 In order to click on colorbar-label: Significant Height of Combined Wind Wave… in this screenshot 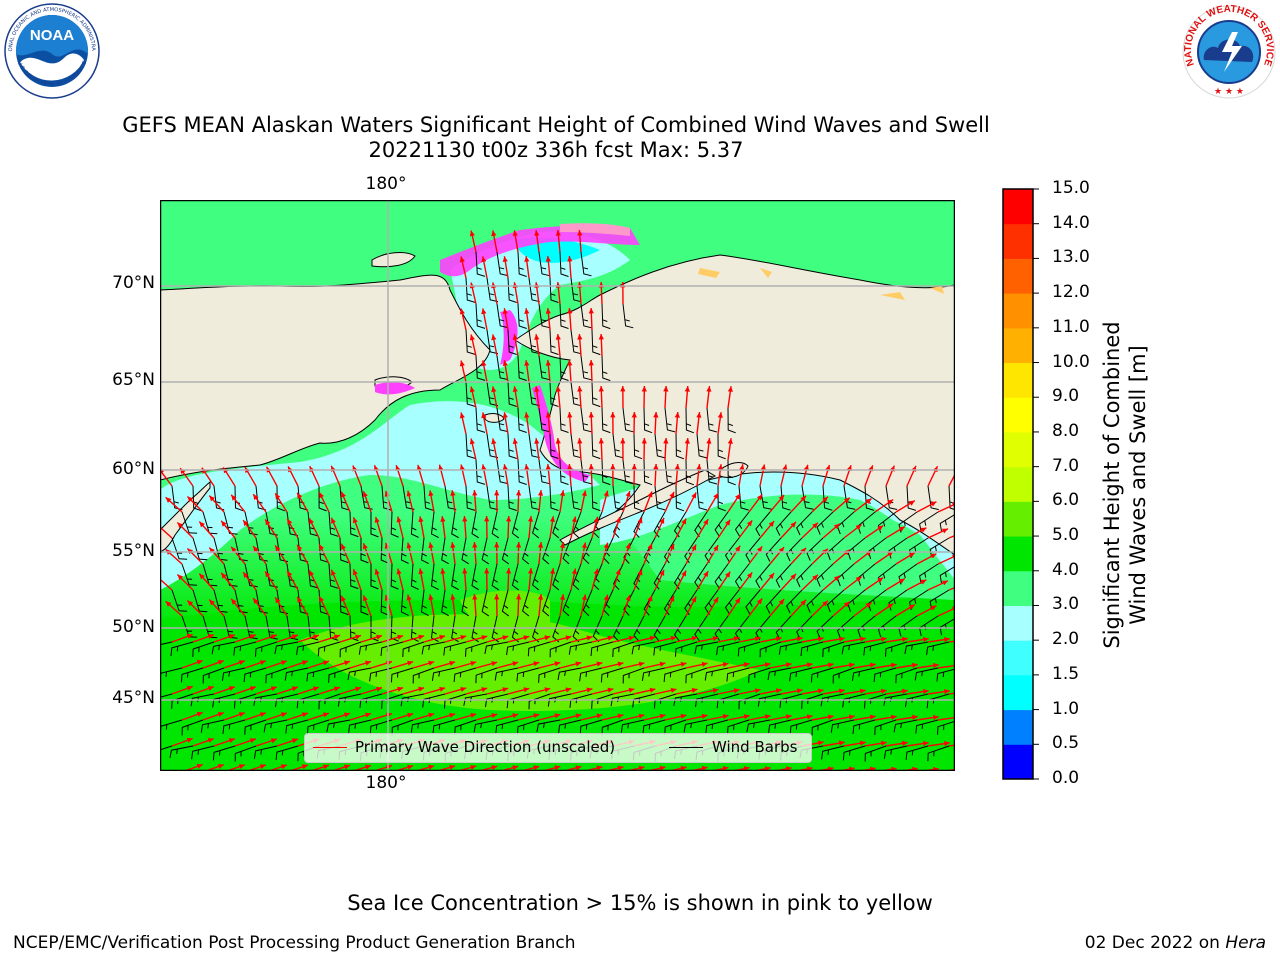, I will do `click(1129, 485)`.